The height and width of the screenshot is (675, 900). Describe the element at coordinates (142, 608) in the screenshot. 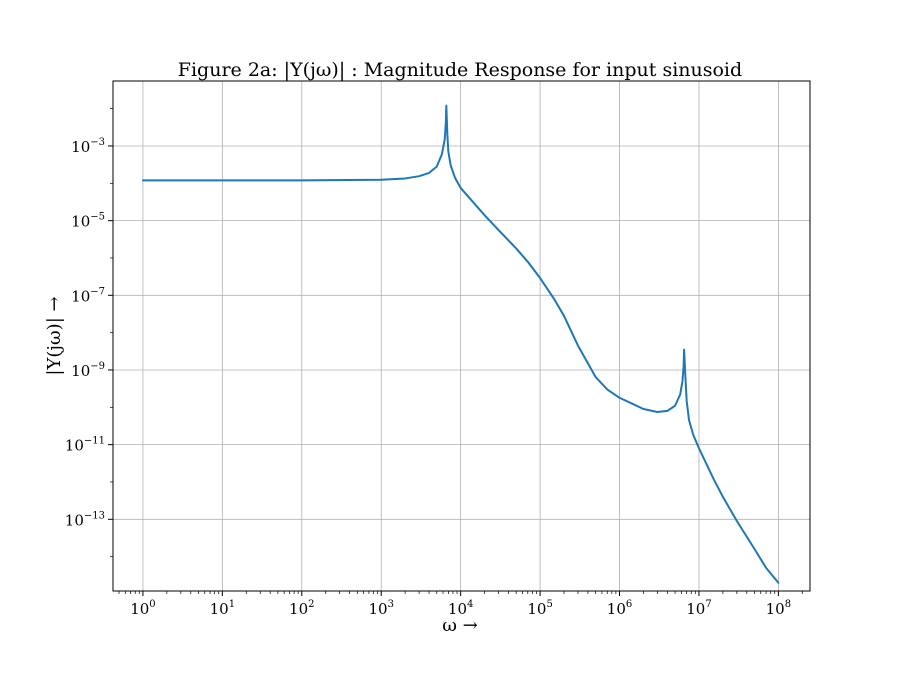

I see `x-tick-label: 10⁰` at that location.